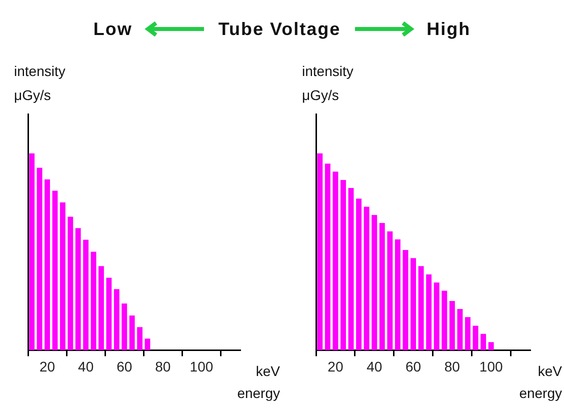 The image size is (564, 413). I want to click on text: Tube Voltage, so click(279, 29).